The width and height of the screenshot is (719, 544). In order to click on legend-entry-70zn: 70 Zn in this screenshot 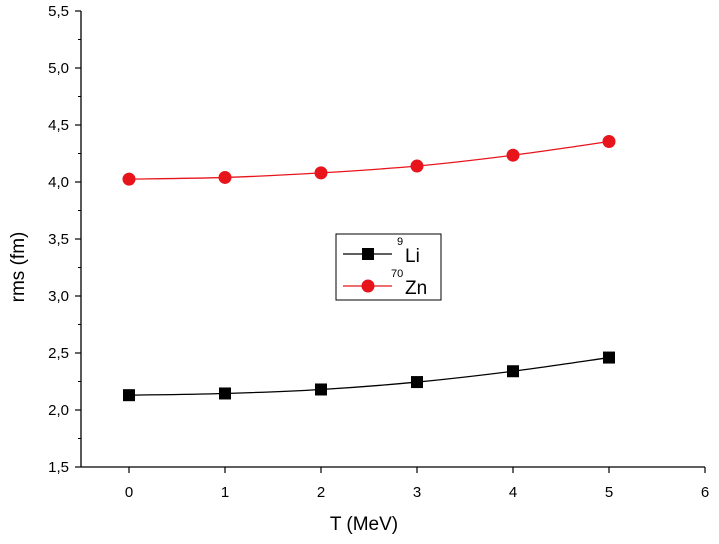, I will do `click(385, 283)`.